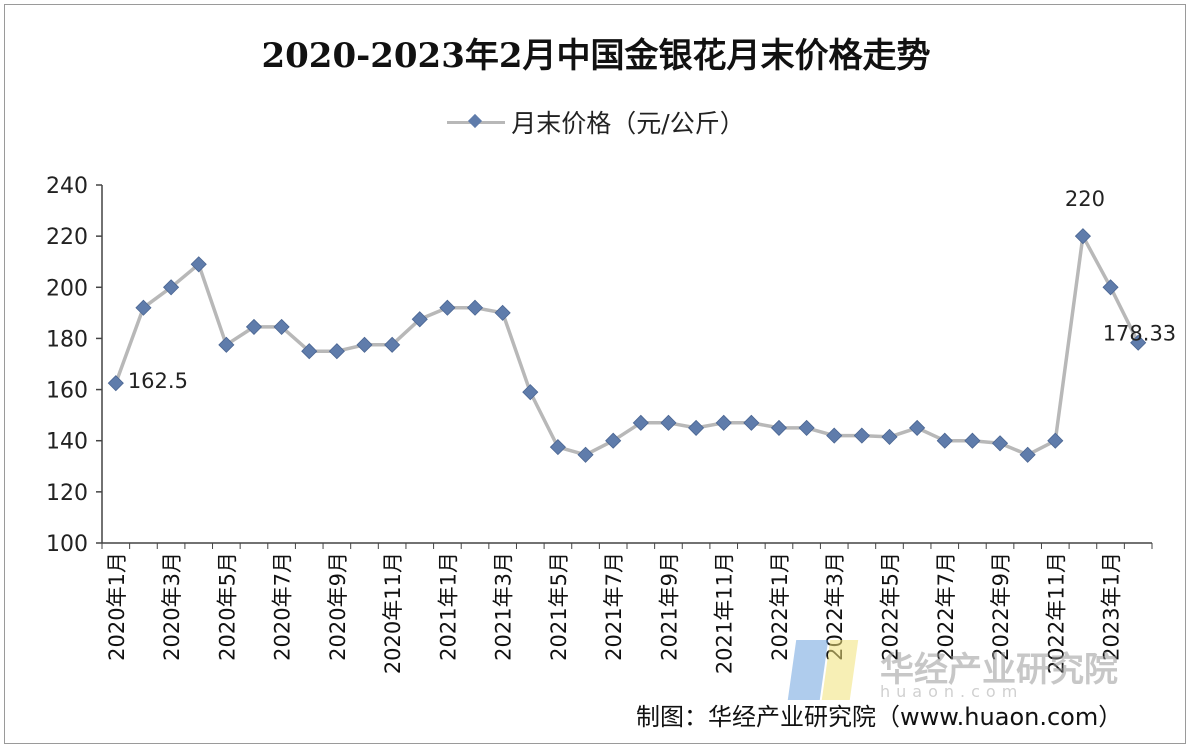 The width and height of the screenshot is (1192, 750). What do you see at coordinates (614, 606) in the screenshot?
I see `x-tick-label: 2021年7月` at bounding box center [614, 606].